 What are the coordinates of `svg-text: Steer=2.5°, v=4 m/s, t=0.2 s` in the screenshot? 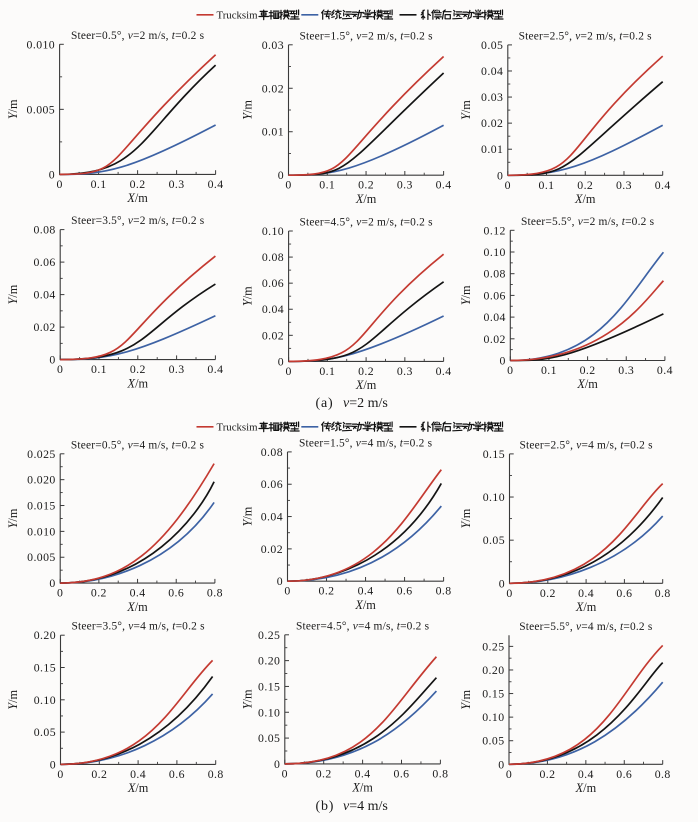 It's located at (586, 445).